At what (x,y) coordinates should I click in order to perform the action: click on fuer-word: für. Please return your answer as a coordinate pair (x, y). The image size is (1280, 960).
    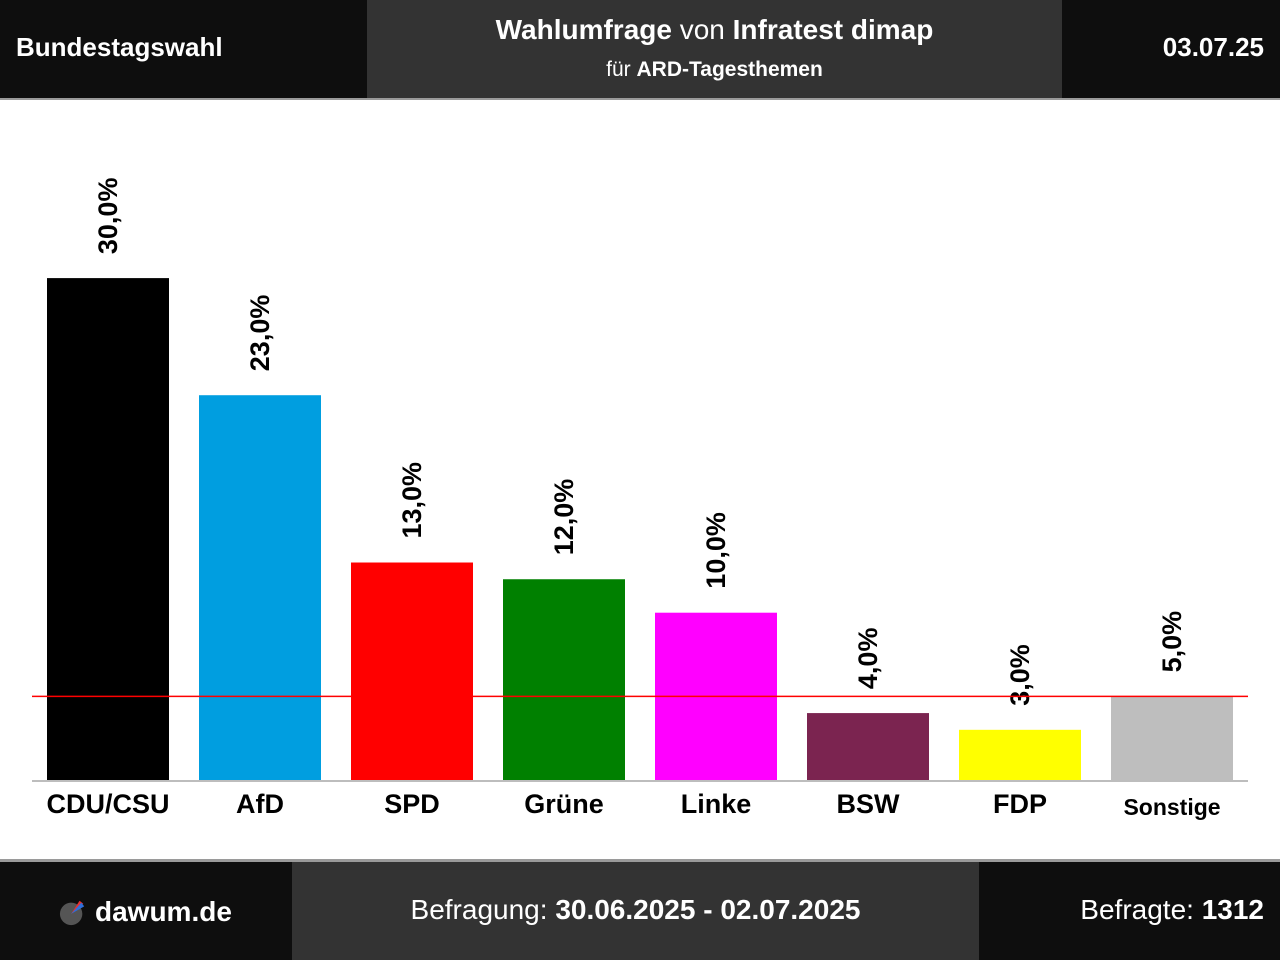
    Looking at the image, I should click on (621, 69).